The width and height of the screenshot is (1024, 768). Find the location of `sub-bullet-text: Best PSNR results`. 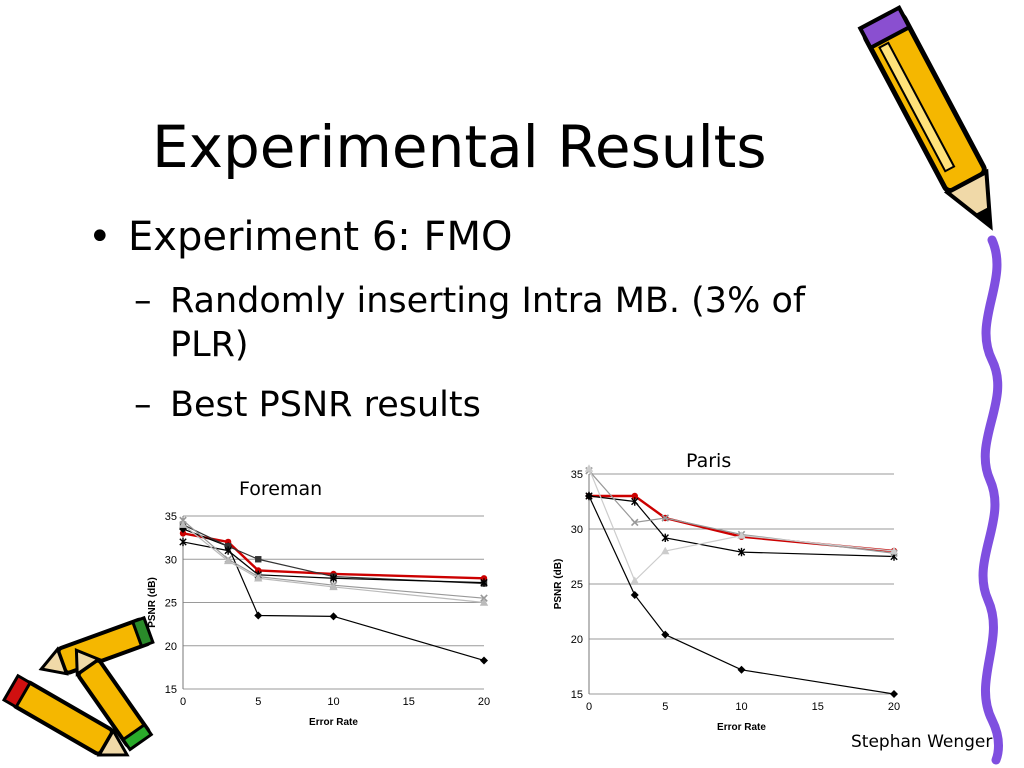

sub-bullet-text: Best PSNR results is located at coordinates (325, 405).